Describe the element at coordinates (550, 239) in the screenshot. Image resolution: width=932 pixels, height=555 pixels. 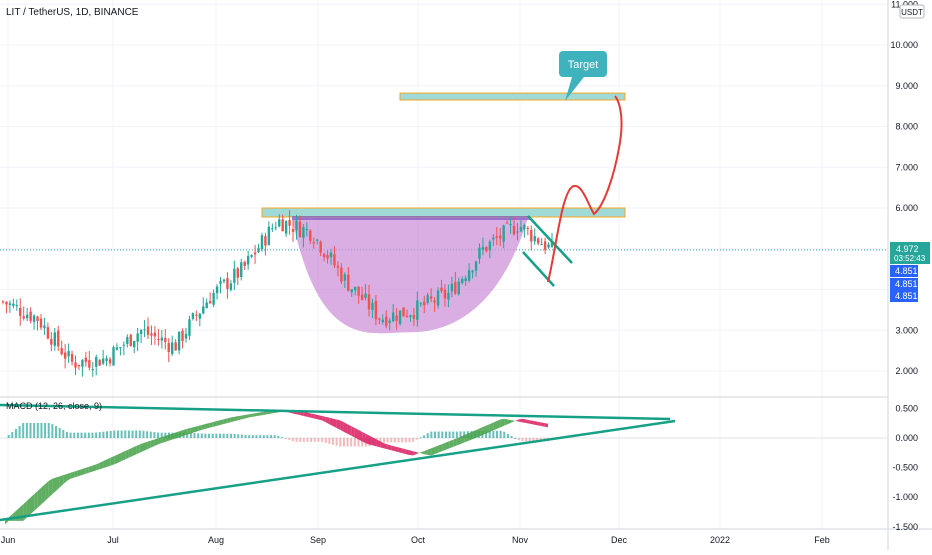
I see `handle-upper-line` at that location.